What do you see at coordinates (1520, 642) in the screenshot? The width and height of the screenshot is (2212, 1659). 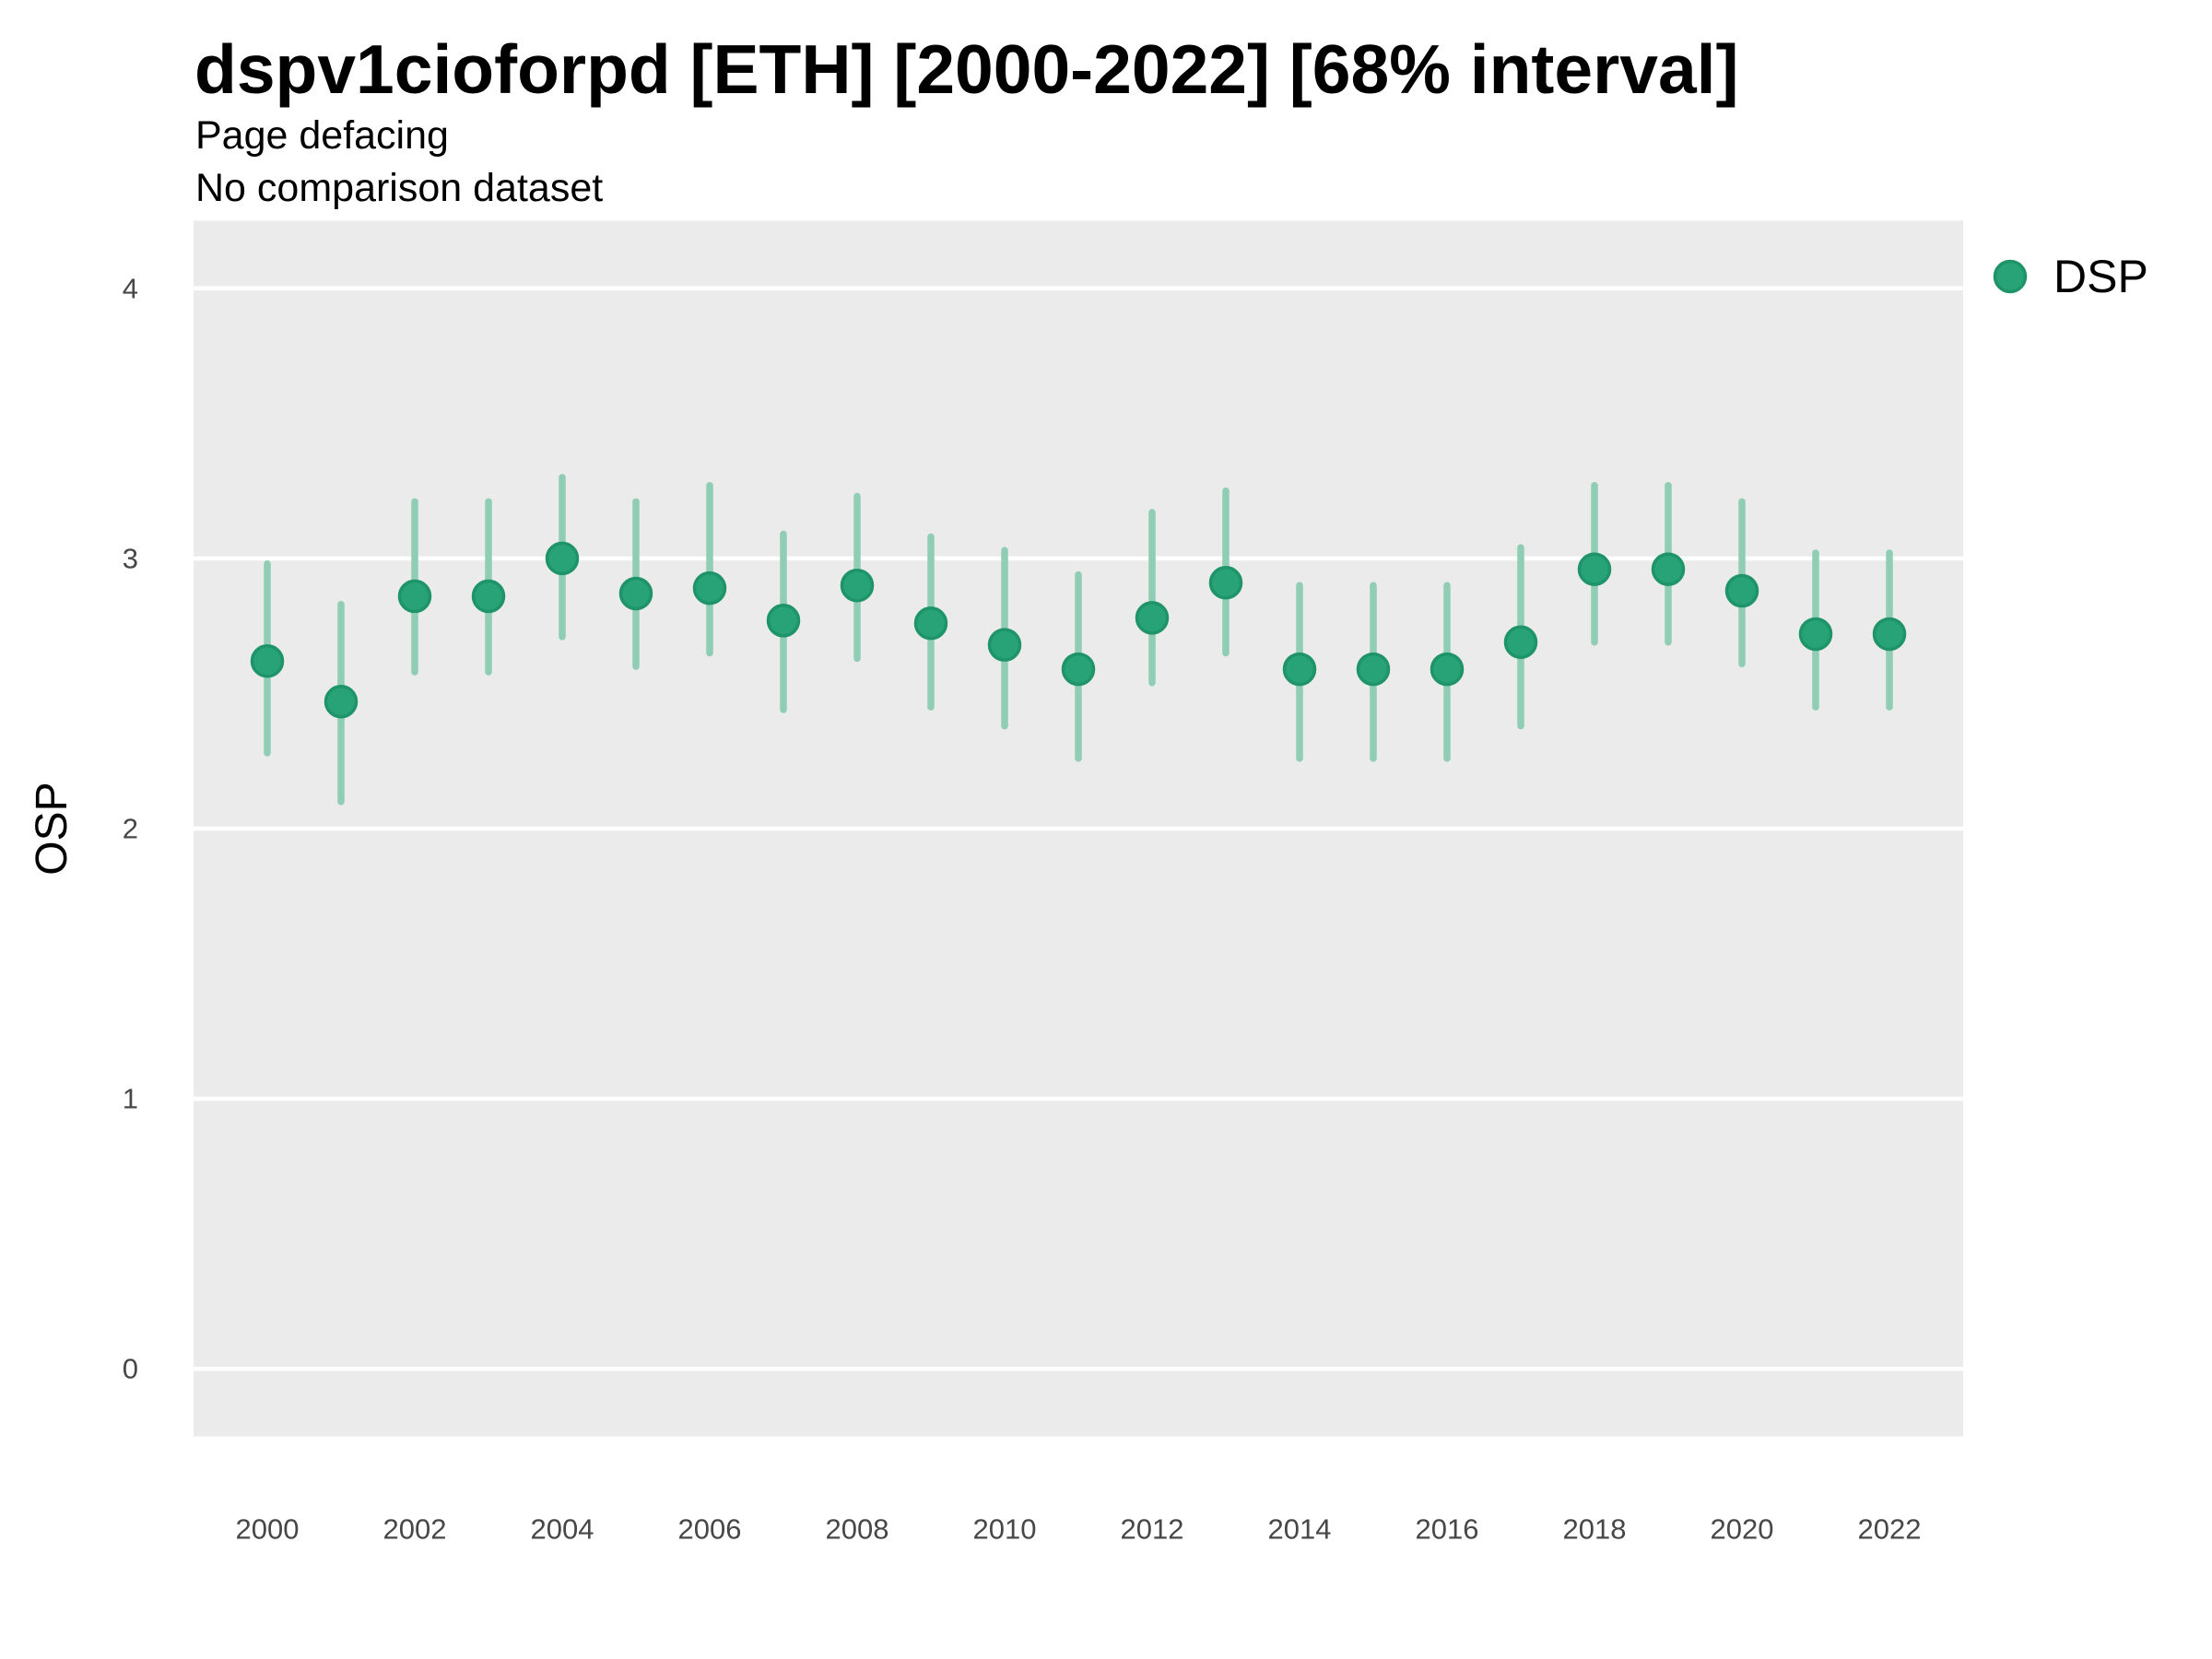 I see `point-2017` at bounding box center [1520, 642].